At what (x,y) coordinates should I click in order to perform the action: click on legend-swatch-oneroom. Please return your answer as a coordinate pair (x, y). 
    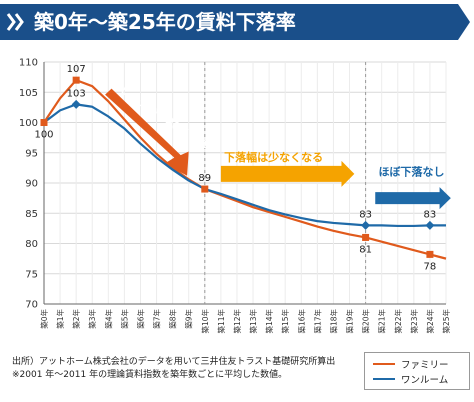
    Looking at the image, I should click on (384, 379).